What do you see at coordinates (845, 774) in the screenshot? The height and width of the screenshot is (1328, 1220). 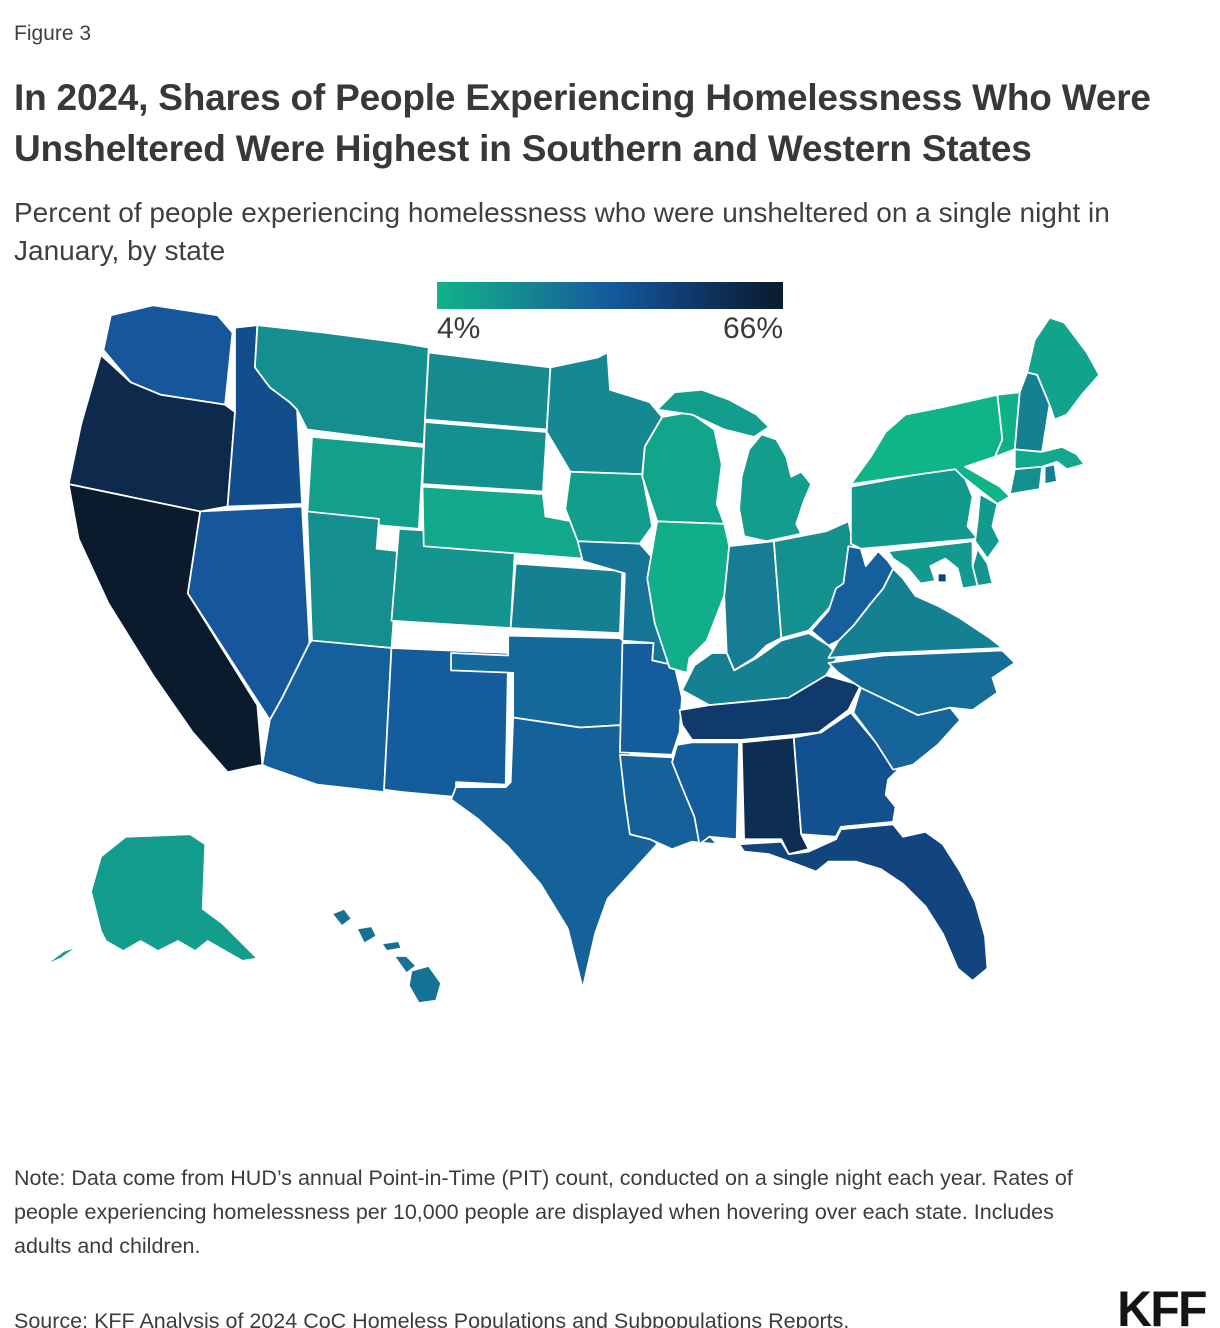 I see `state-GA` at bounding box center [845, 774].